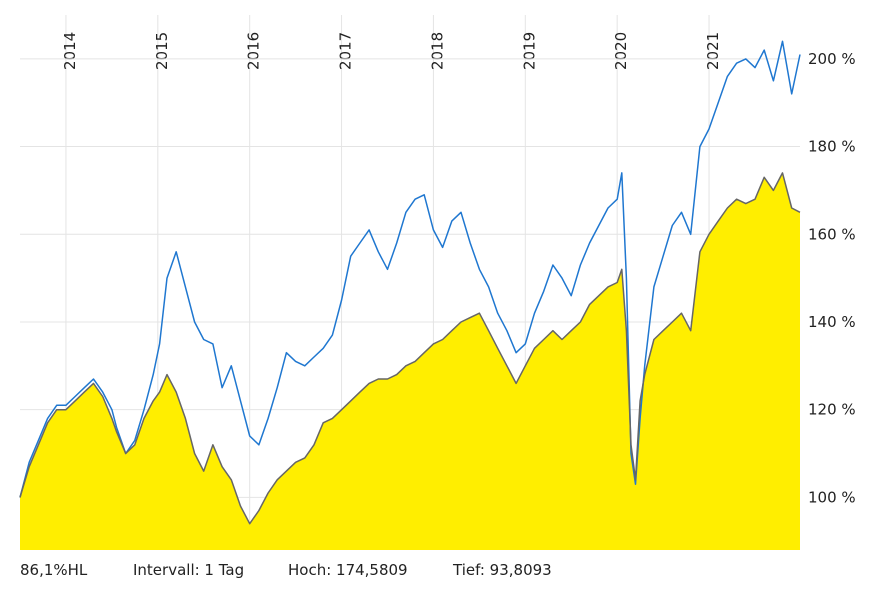 Image resolution: width=876 pixels, height=600 pixels. Describe the element at coordinates (832, 410) in the screenshot. I see `y-tick-label: 120 %` at that location.